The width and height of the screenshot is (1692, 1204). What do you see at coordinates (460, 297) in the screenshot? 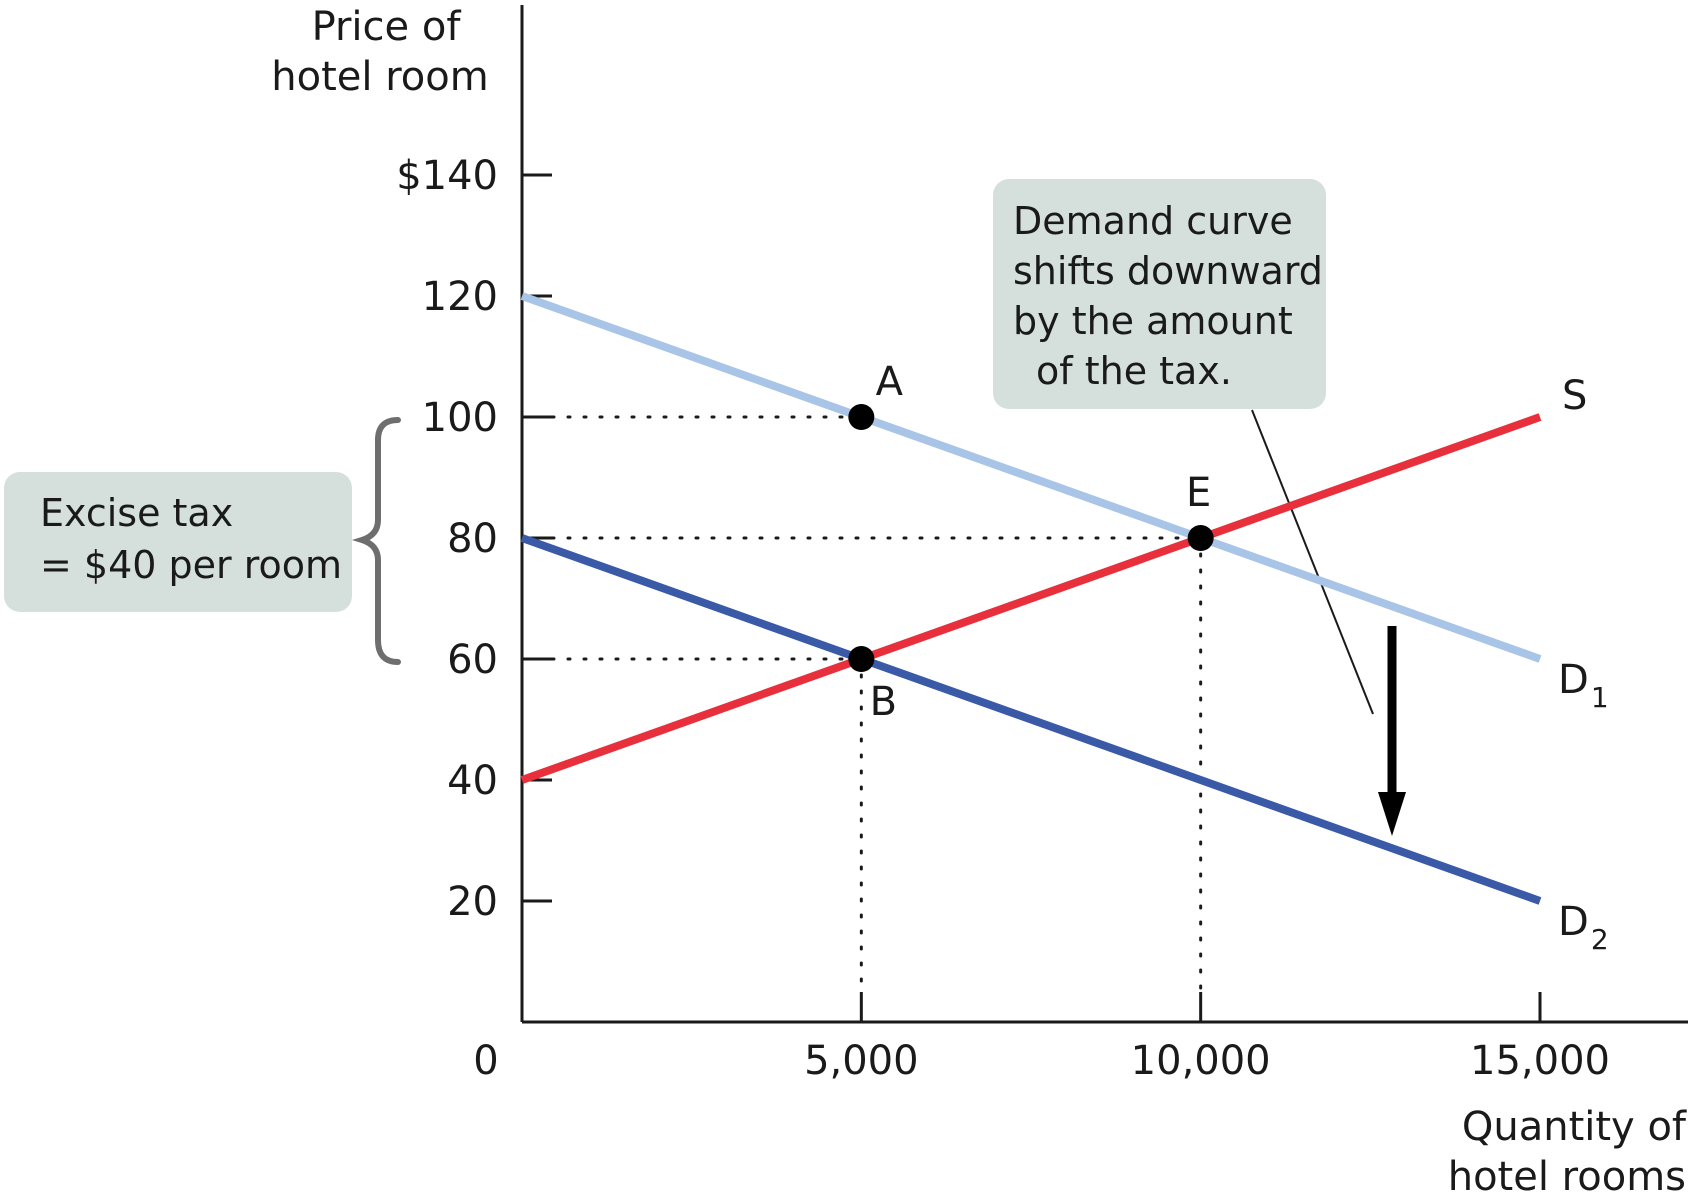
I see `y-tick-label: 120` at bounding box center [460, 297].